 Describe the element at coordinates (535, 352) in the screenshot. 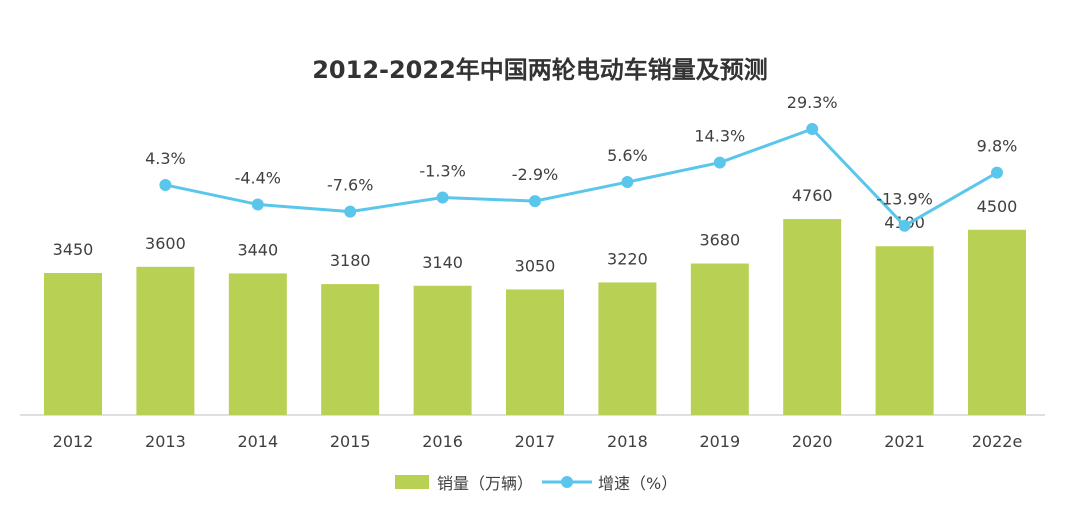

I see `bar-2017` at that location.